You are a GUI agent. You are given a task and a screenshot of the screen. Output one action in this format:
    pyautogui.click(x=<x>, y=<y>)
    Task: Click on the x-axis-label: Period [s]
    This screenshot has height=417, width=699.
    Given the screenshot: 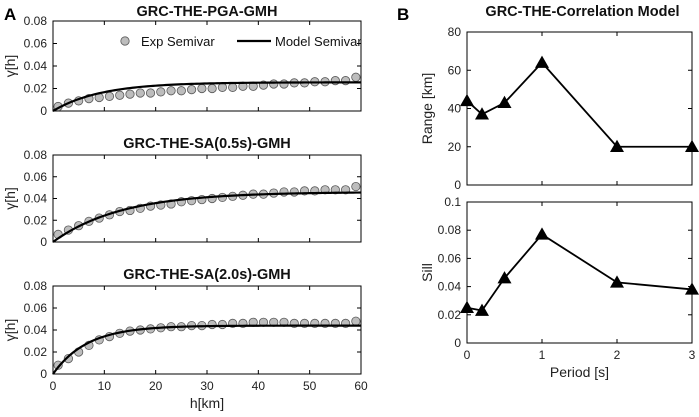 What is the action you would take?
    pyautogui.click(x=579, y=372)
    